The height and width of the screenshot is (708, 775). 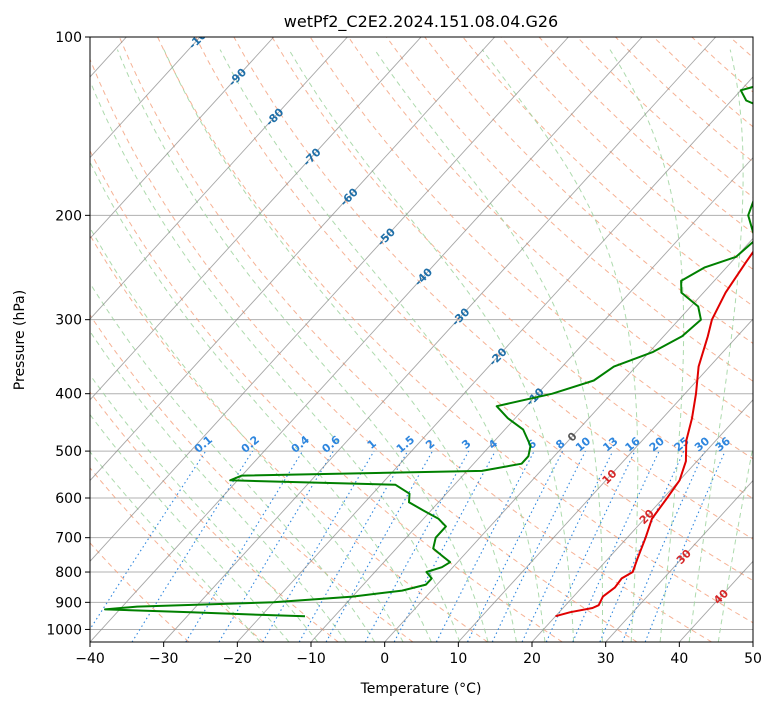 I want to click on x-tick-label: 20, so click(x=532, y=659).